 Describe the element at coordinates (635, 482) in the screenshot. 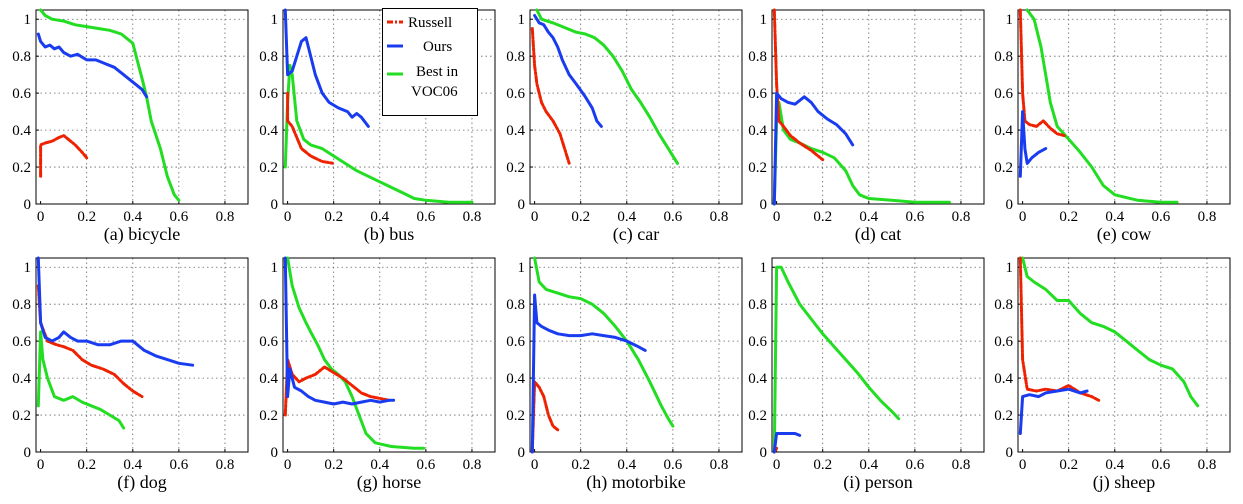

I see `panel-title: (h) motorbike` at that location.